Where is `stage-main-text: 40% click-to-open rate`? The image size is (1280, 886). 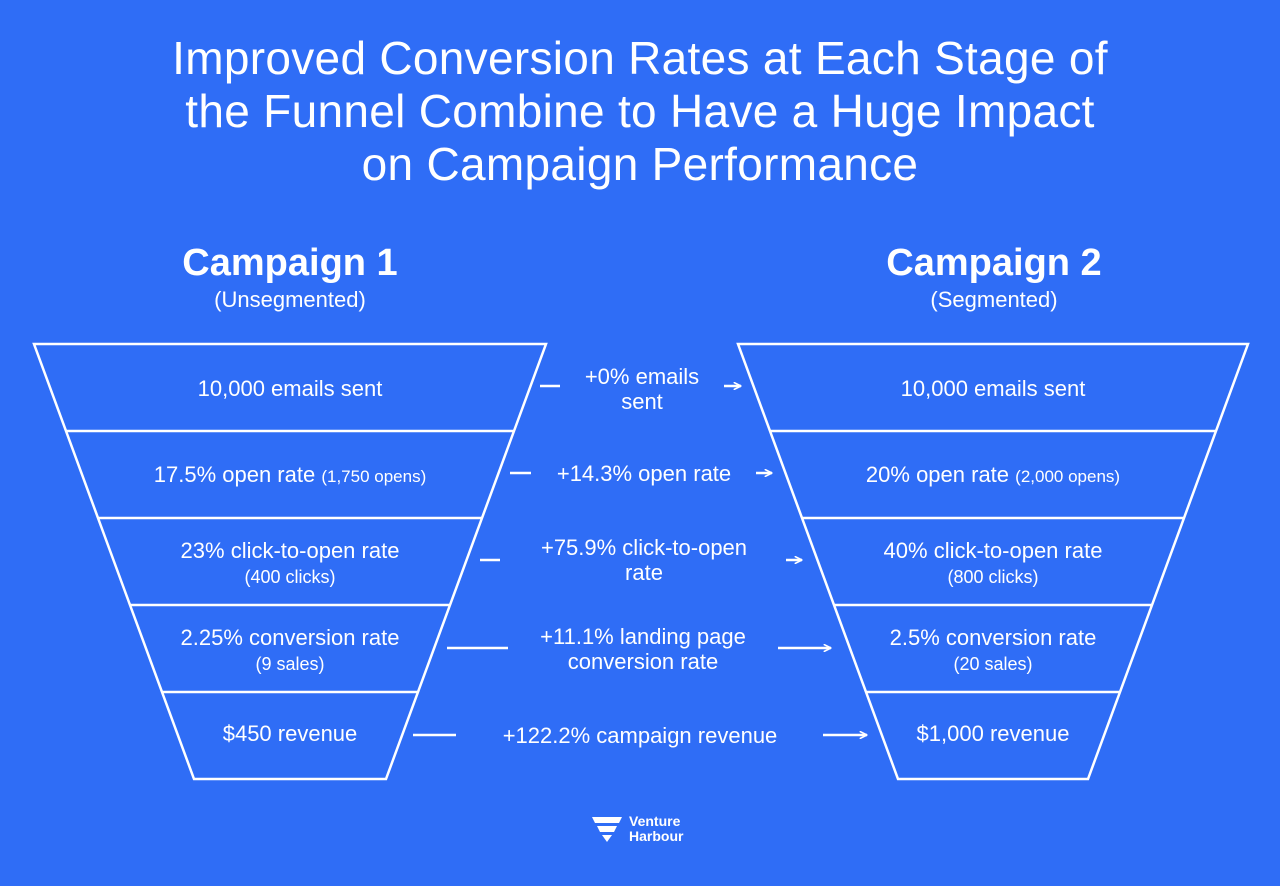 stage-main-text: 40% click-to-open rate is located at coordinates (993, 550).